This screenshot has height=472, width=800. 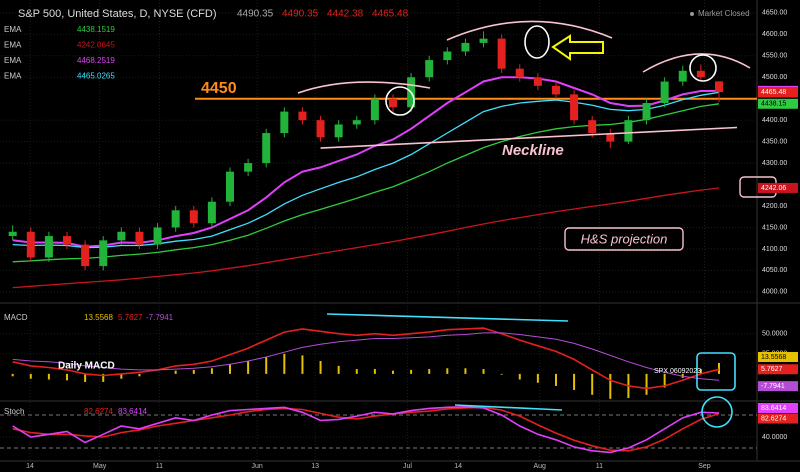 What do you see at coordinates (96, 45) in the screenshot?
I see `legend-value: 4242.0645` at bounding box center [96, 45].